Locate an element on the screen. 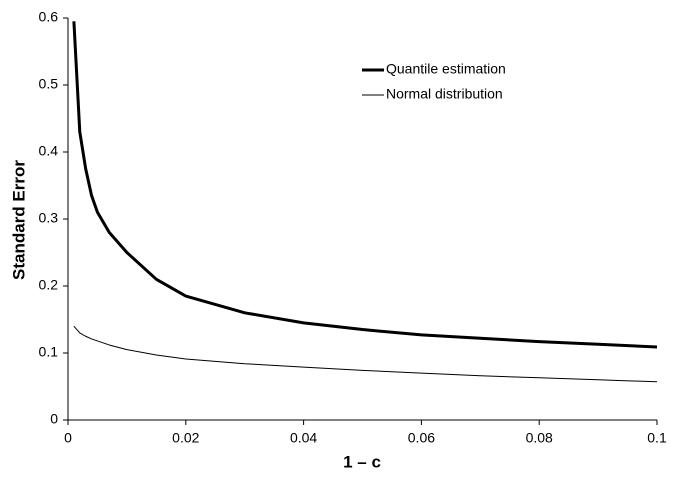 The image size is (677, 481). x-tick-label: 0.1 is located at coordinates (657, 438).